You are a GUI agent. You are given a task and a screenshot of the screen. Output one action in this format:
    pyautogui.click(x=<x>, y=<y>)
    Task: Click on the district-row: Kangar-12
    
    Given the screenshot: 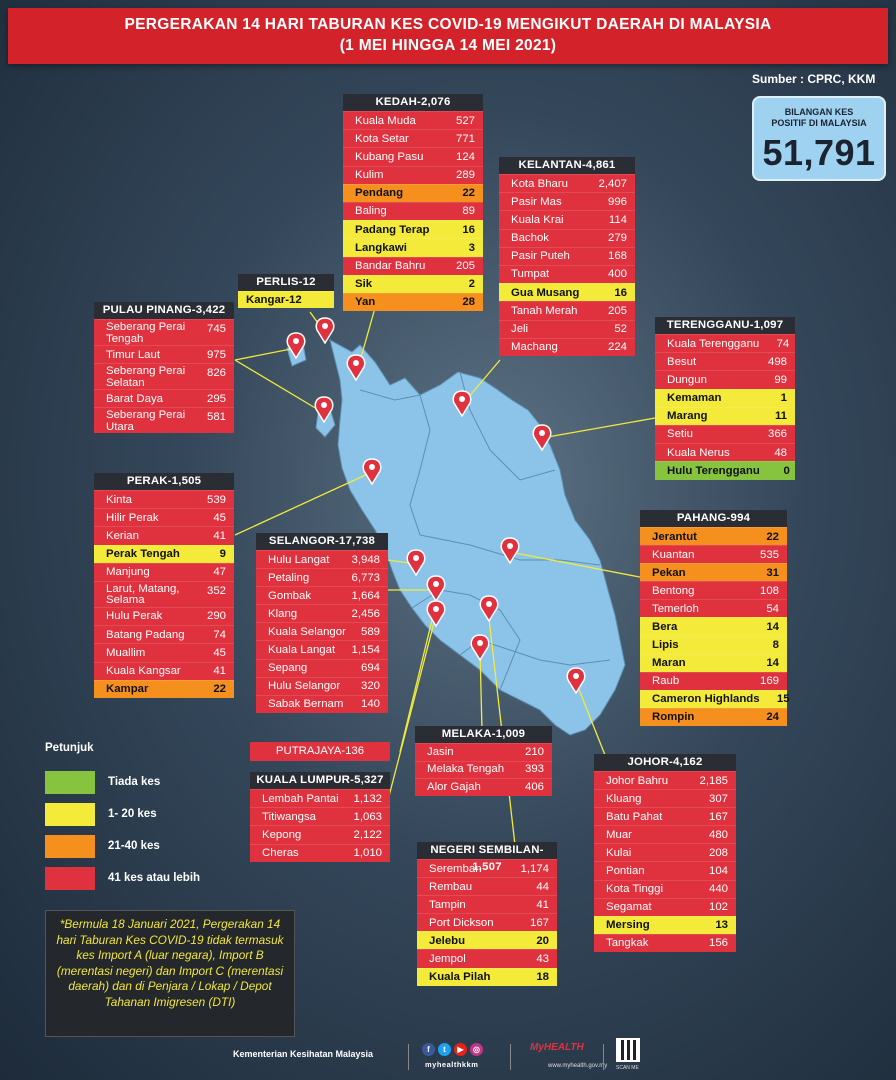 What is the action you would take?
    pyautogui.click(x=286, y=299)
    